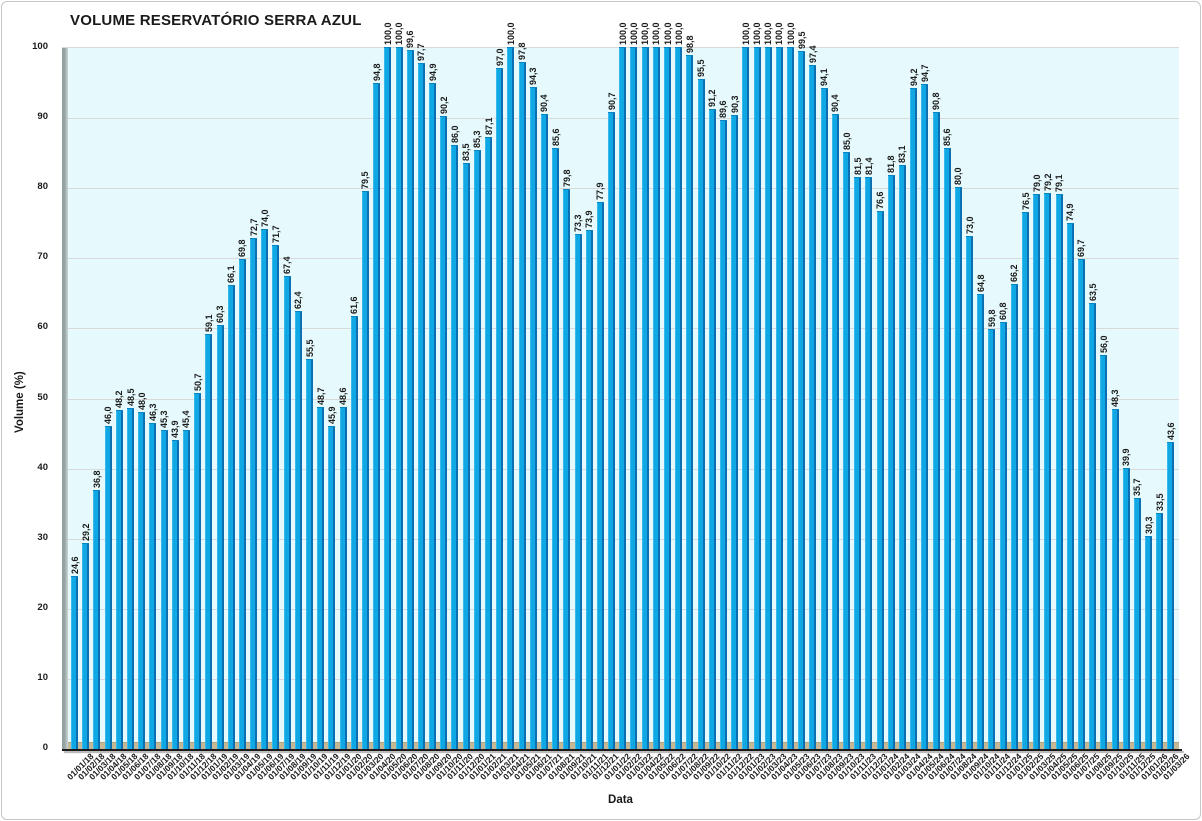 The width and height of the screenshot is (1202, 821). What do you see at coordinates (605, 414) in the screenshot?
I see `bar-slot: 77,9 01/12/21` at bounding box center [605, 414].